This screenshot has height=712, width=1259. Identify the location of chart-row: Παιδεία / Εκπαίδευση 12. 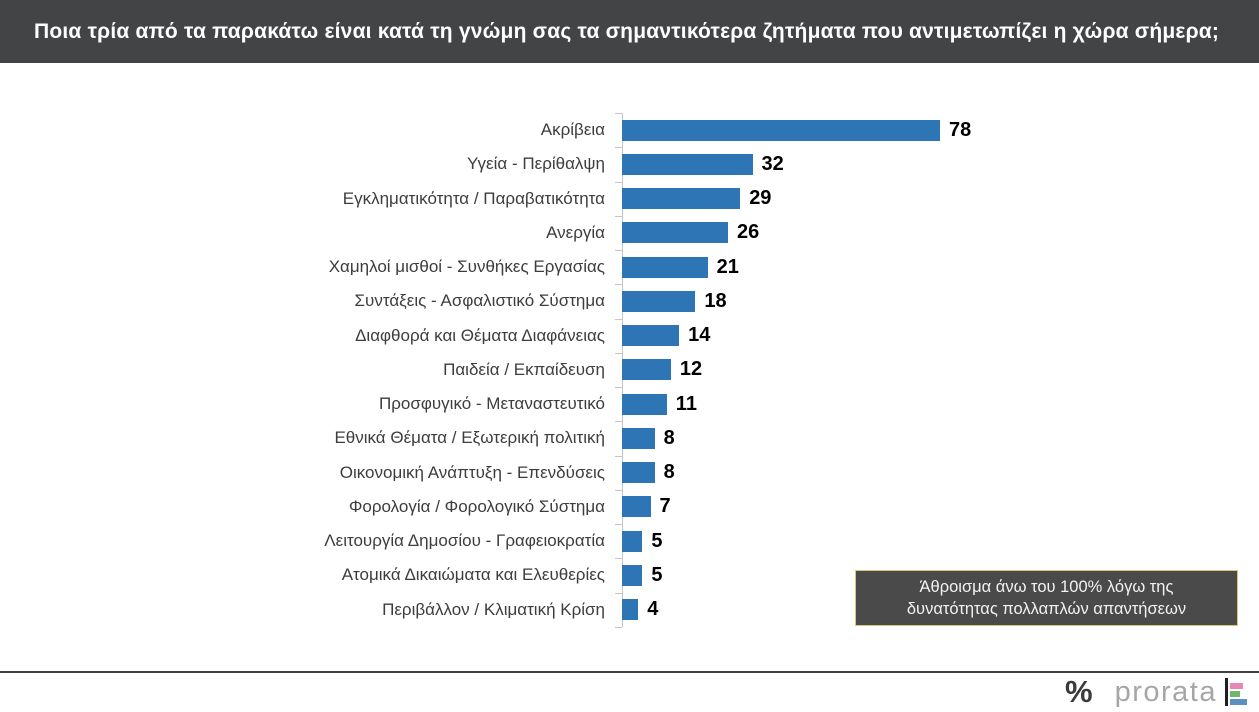
(629, 370).